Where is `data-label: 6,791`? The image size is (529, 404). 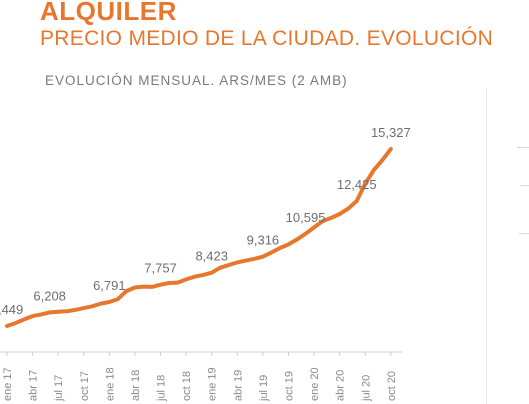
data-label: 6,791 is located at coordinates (109, 285).